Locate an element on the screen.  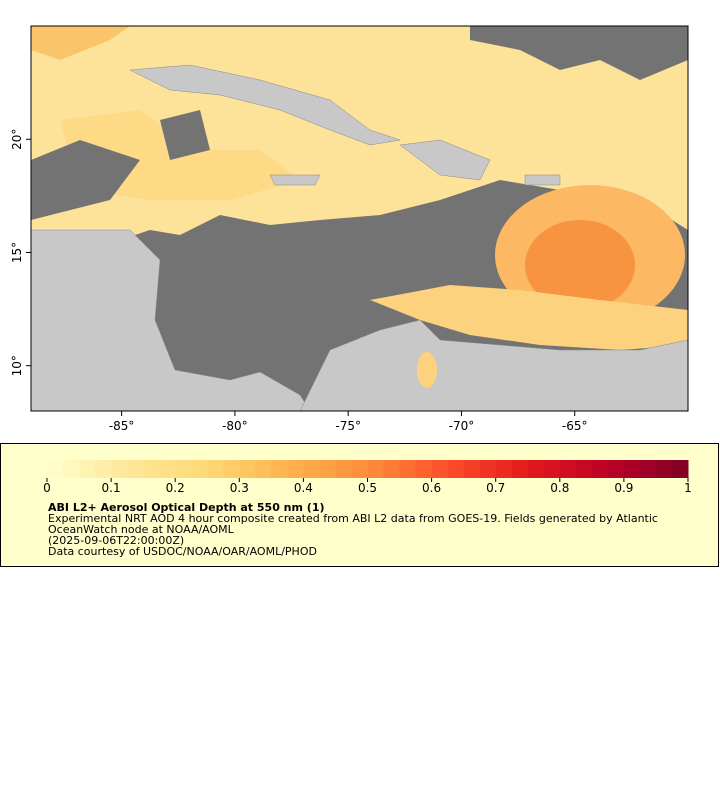
legend-line: (2025-09-06T22:00:00Z) is located at coordinates (116, 540).